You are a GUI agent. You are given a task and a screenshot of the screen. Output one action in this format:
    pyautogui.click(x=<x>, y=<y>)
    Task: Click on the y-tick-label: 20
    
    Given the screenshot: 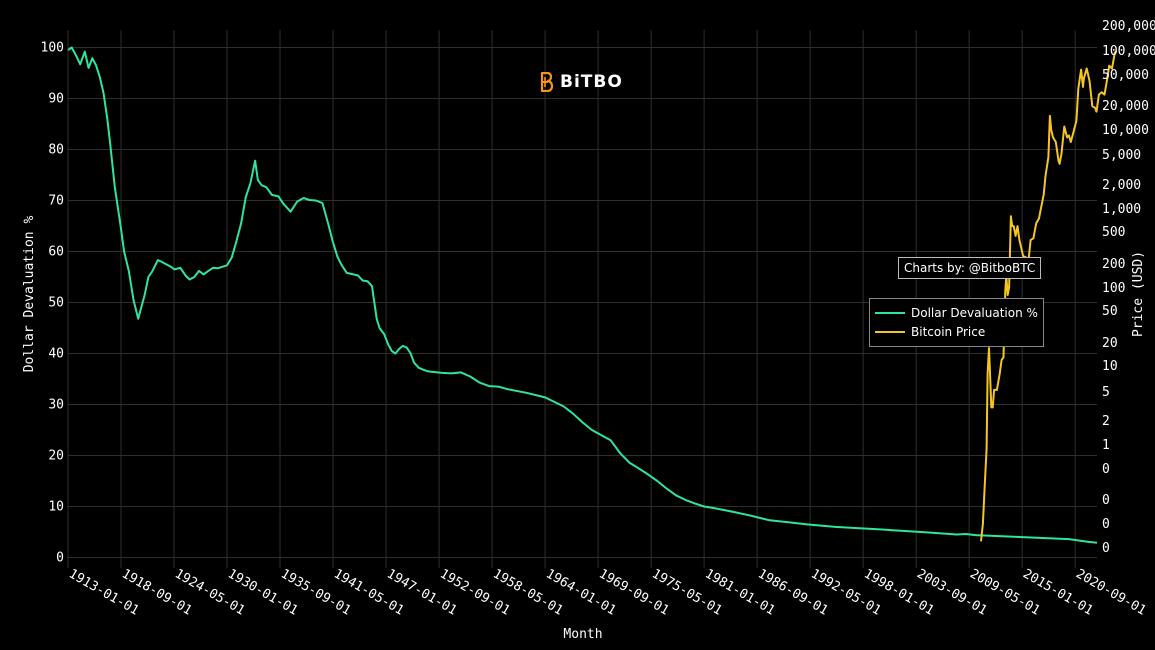 What is the action you would take?
    pyautogui.click(x=56, y=456)
    